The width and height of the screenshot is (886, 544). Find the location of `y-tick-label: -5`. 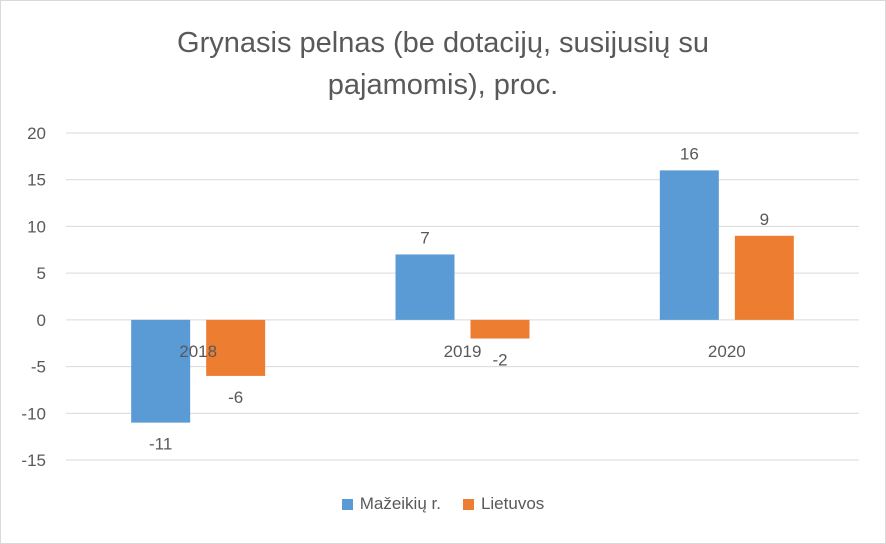

y-tick-label: -5 is located at coordinates (38, 367).